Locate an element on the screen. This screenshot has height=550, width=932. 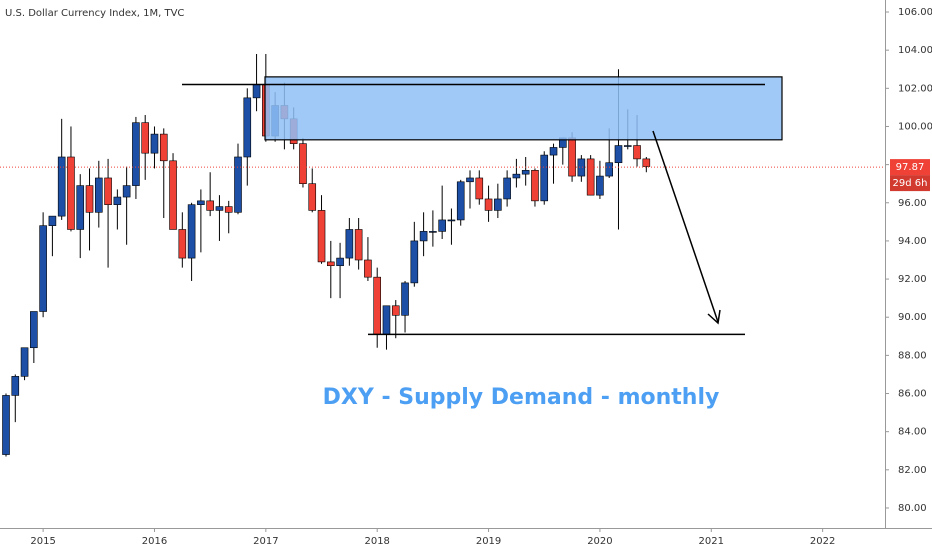
x-tick-label: 2020 is located at coordinates (599, 541).